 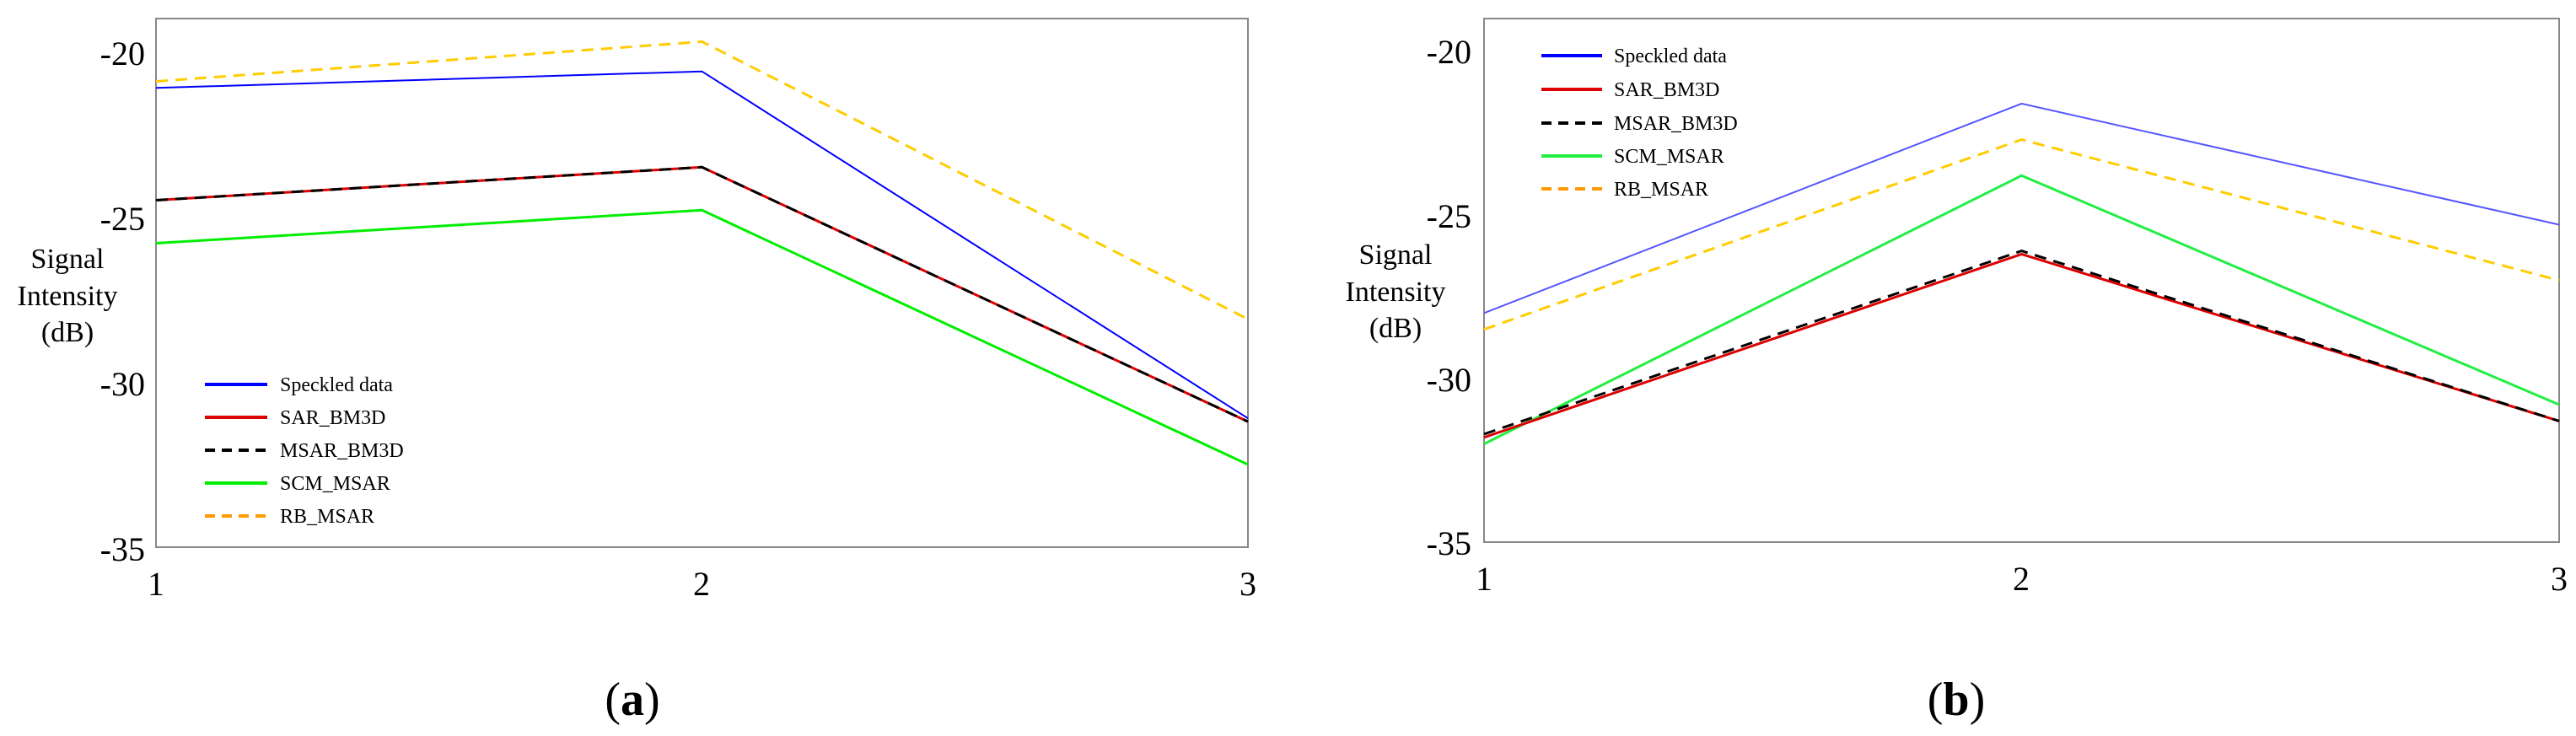 I want to click on series-line-sar-bm3d, so click(x=2022, y=345).